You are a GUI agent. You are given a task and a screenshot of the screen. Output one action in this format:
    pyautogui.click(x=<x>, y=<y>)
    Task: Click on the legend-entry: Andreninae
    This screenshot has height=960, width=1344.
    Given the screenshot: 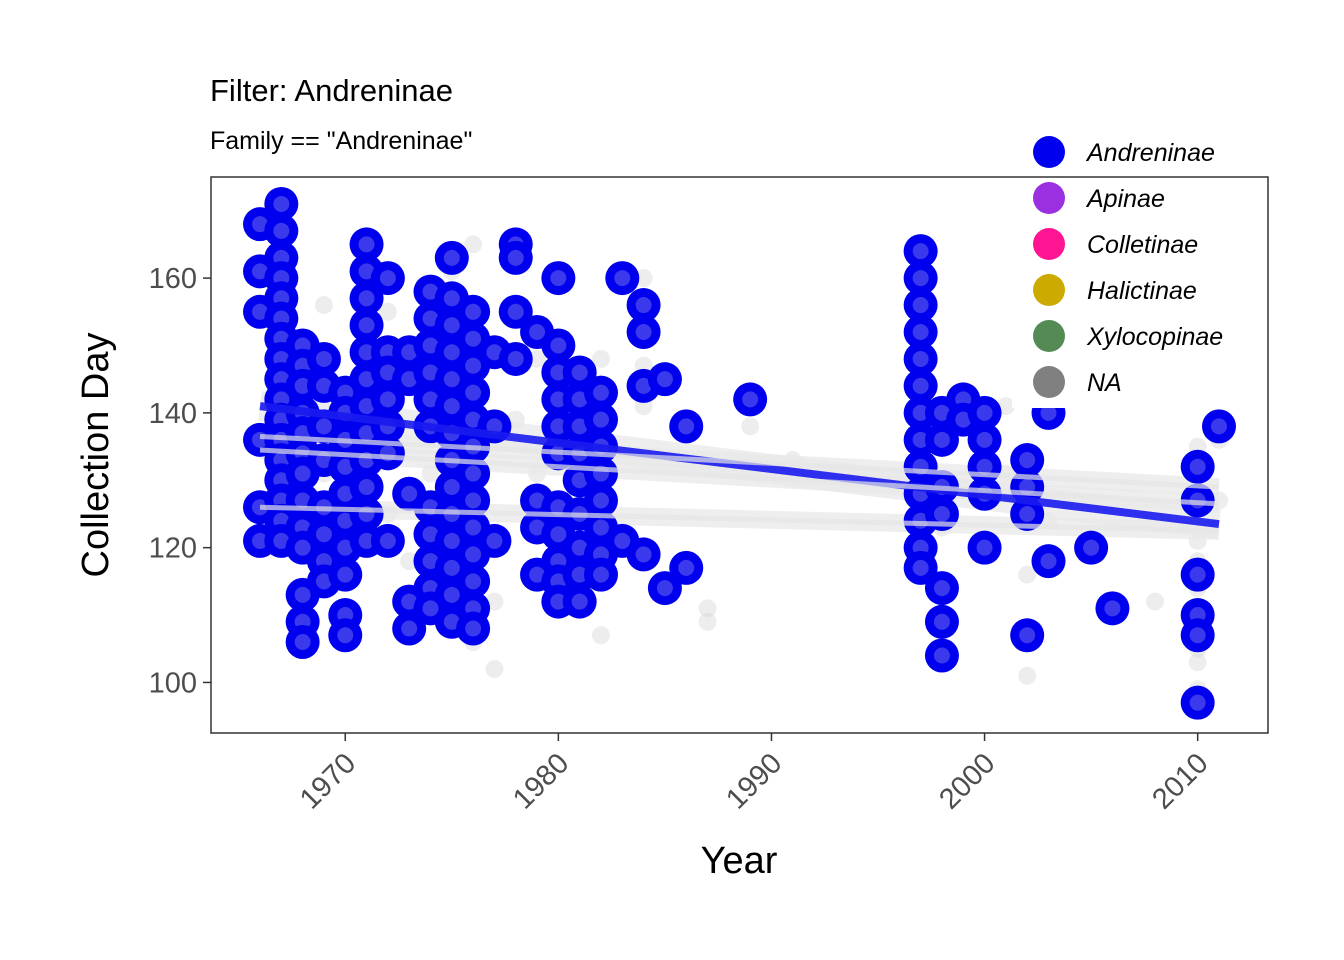 What is the action you would take?
    pyautogui.click(x=1124, y=152)
    